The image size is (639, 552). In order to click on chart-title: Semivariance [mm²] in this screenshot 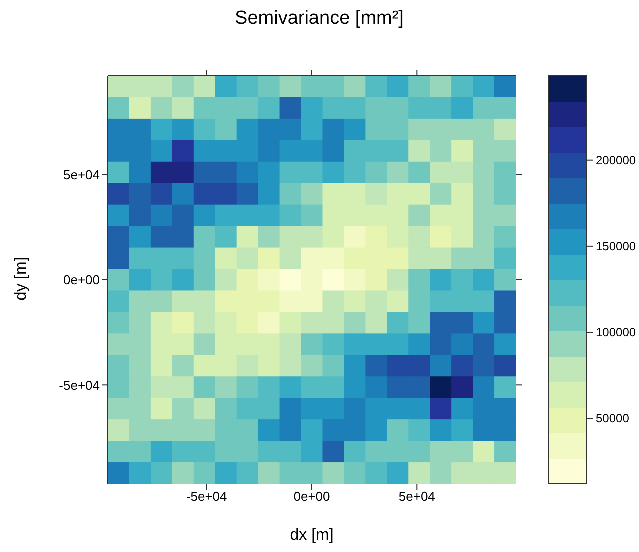, I will do `click(319, 19)`.